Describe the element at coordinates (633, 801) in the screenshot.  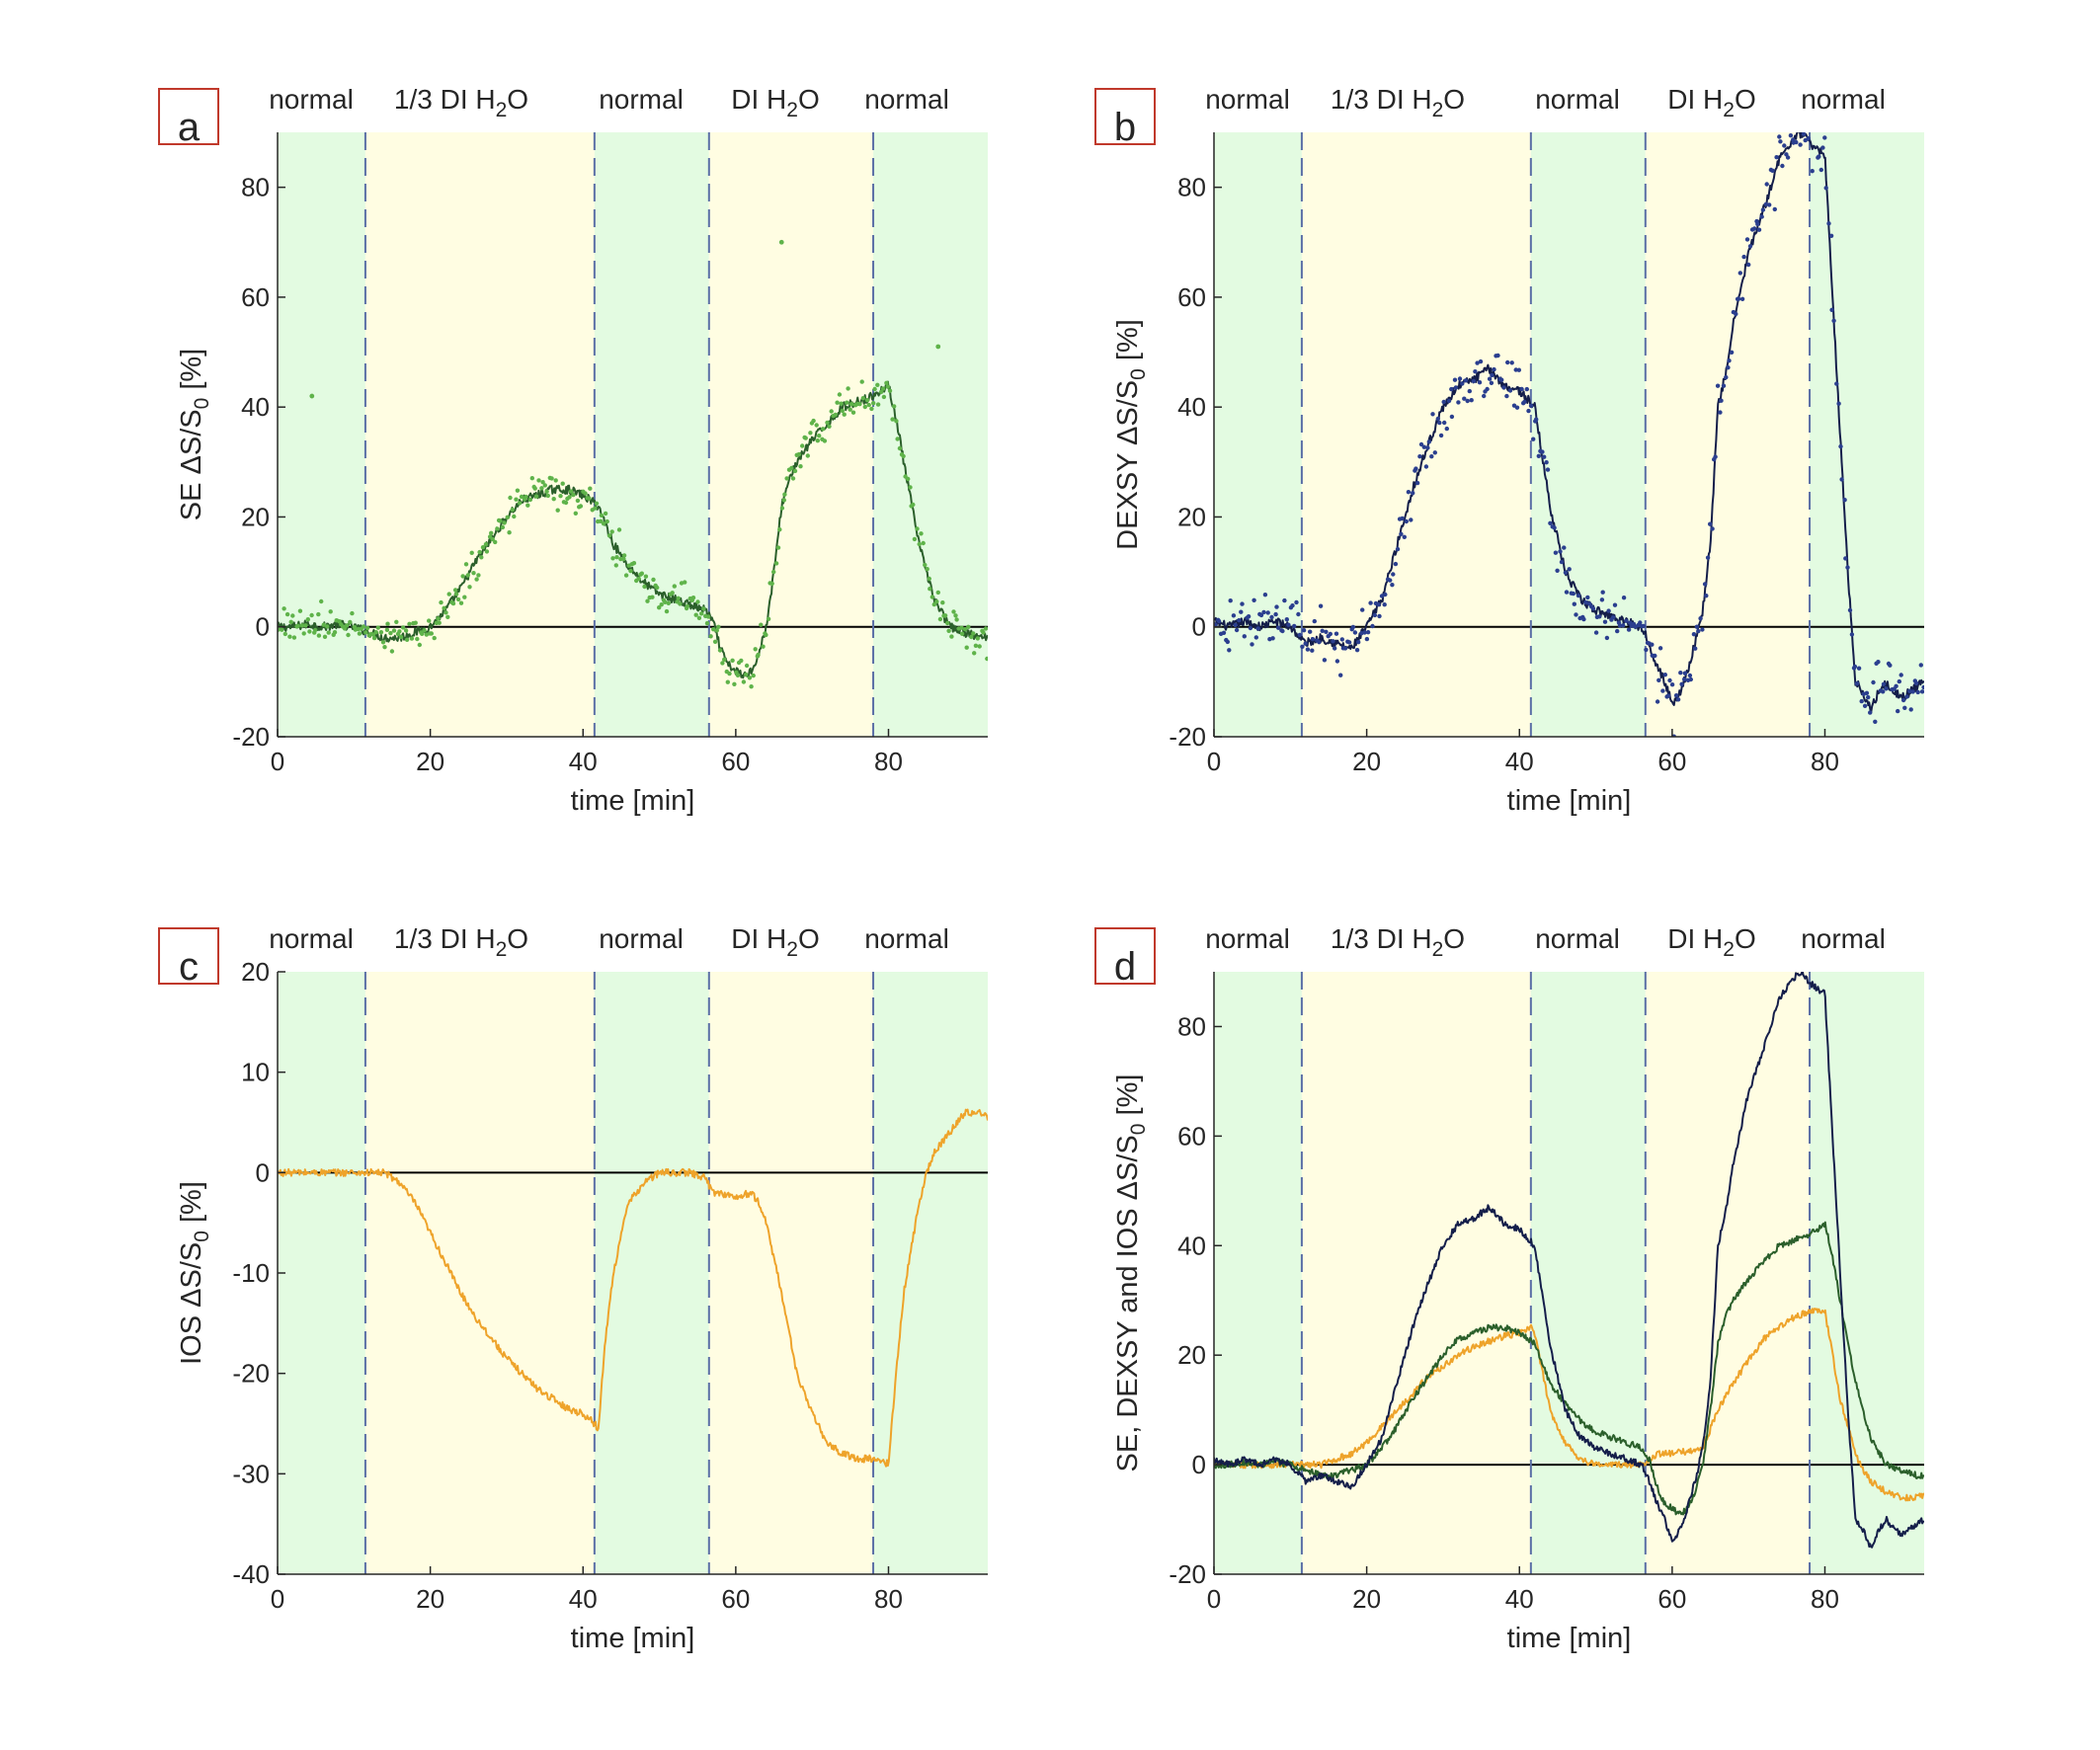
I see `x-axis-label: time [min]` at that location.